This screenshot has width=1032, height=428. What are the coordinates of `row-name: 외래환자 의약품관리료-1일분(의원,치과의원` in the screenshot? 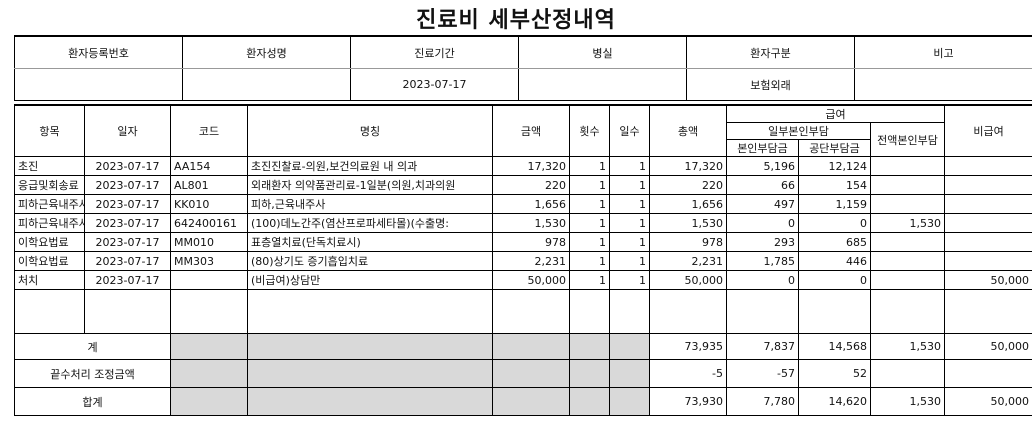 It's located at (370, 185).